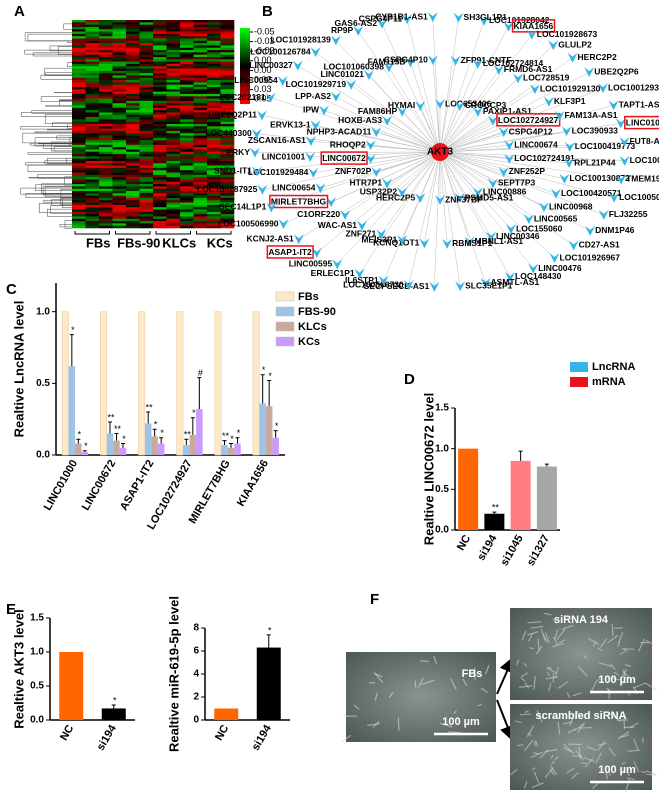  I want to click on y-axis-label: Realtive AKT3 level, so click(18, 668).